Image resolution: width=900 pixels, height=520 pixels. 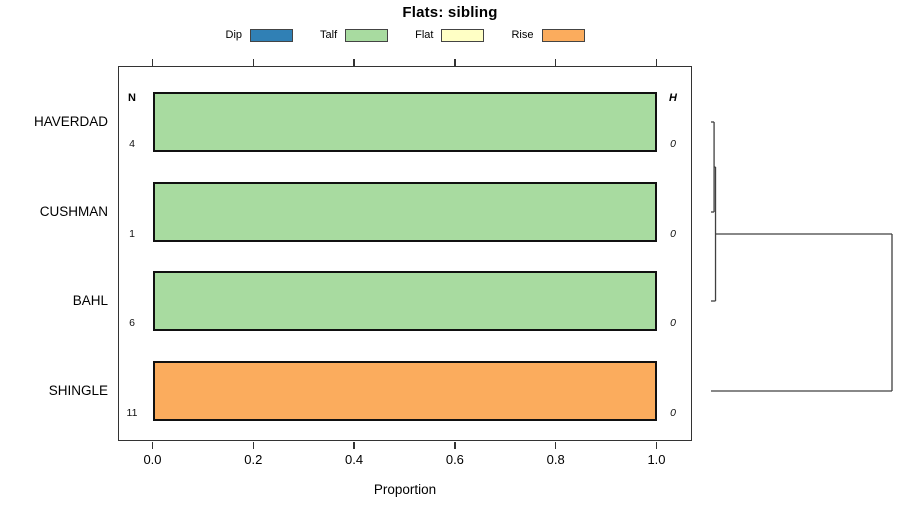 I want to click on legend-label: Flat, so click(x=424, y=35).